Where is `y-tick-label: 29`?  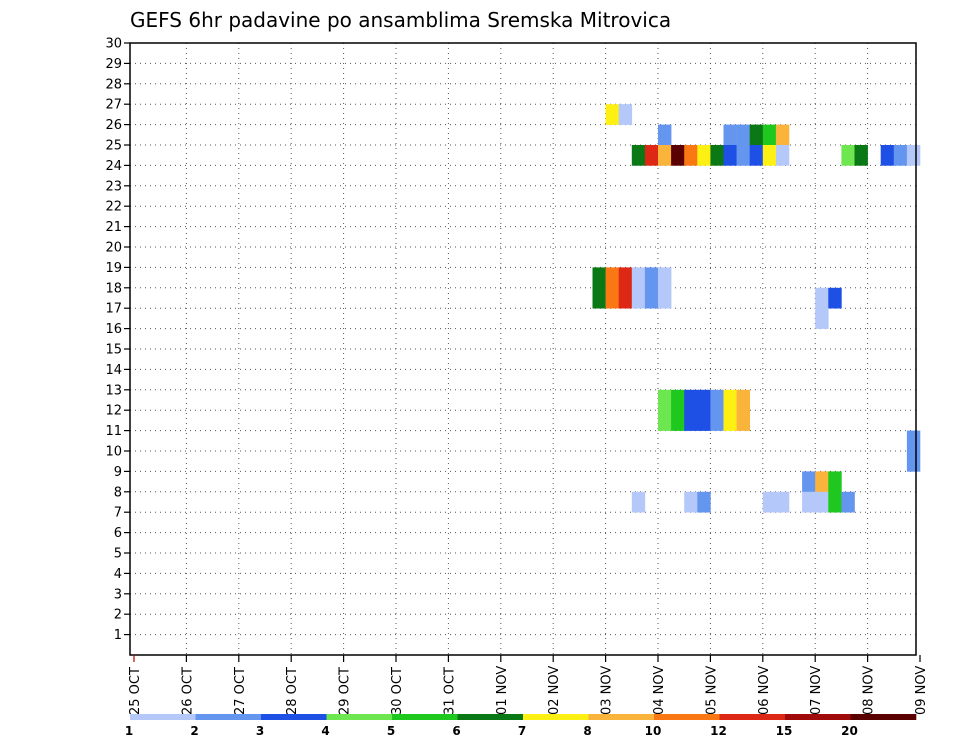 y-tick-label: 29 is located at coordinates (113, 64).